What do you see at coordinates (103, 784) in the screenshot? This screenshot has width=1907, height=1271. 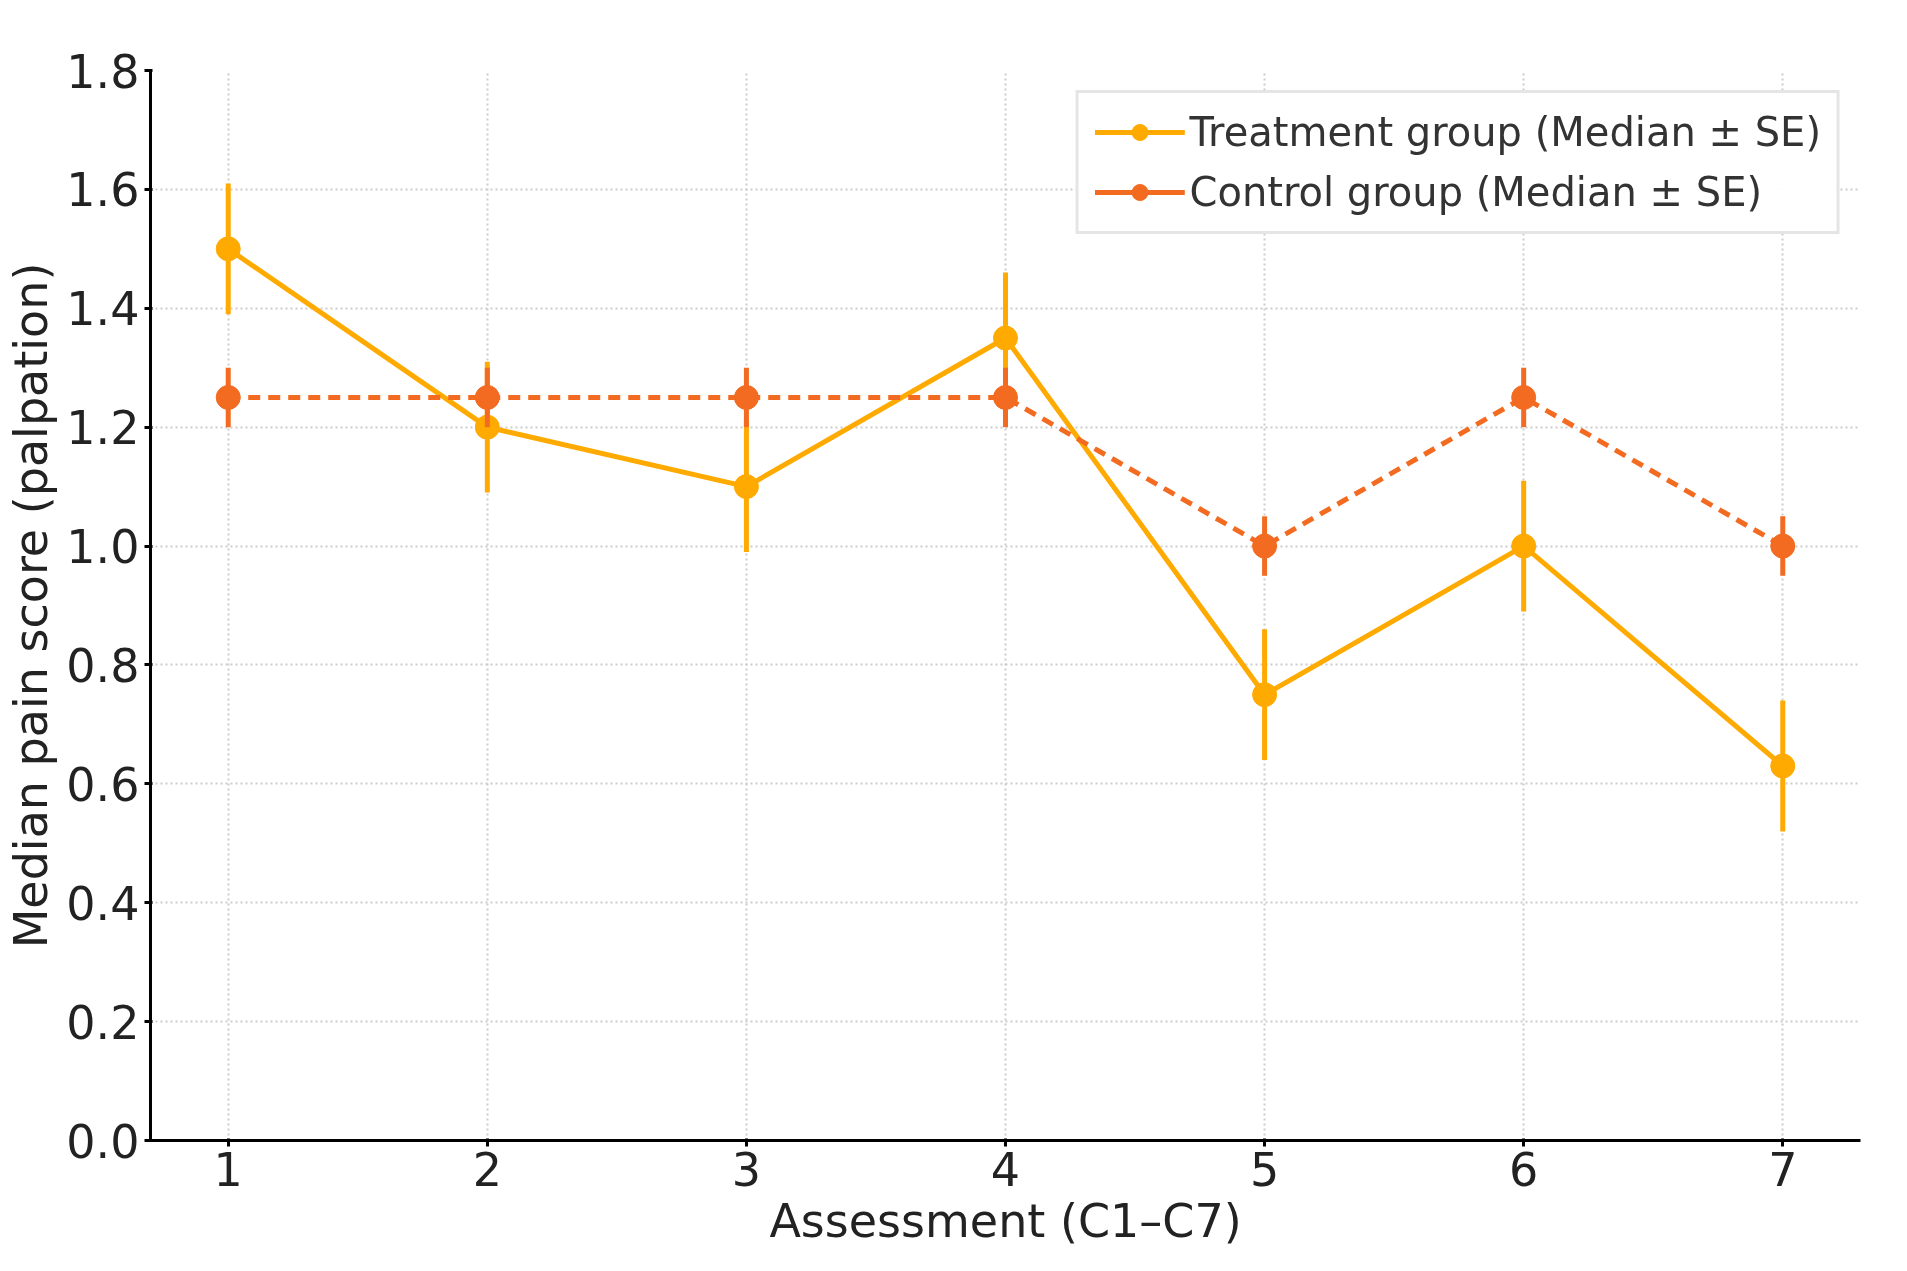 I see `y-tick-label: 0.6` at bounding box center [103, 784].